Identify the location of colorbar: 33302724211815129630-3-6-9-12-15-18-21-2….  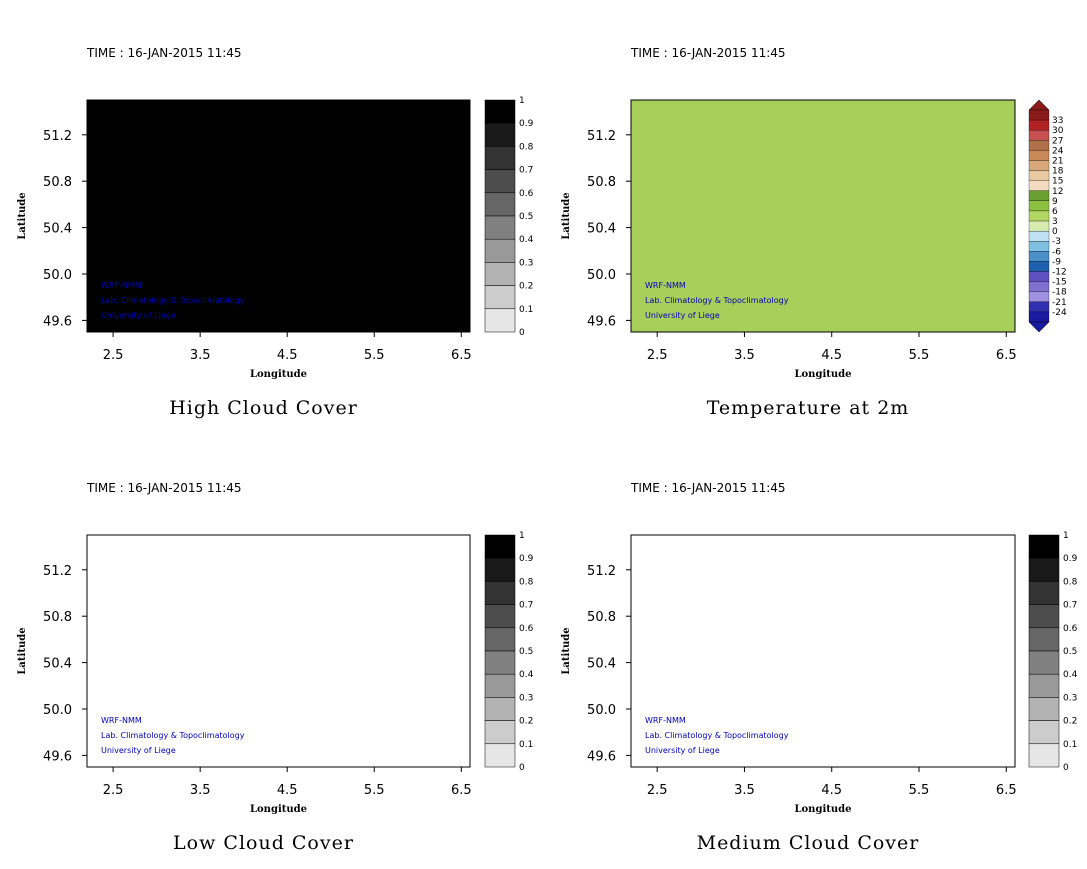
(1047, 216).